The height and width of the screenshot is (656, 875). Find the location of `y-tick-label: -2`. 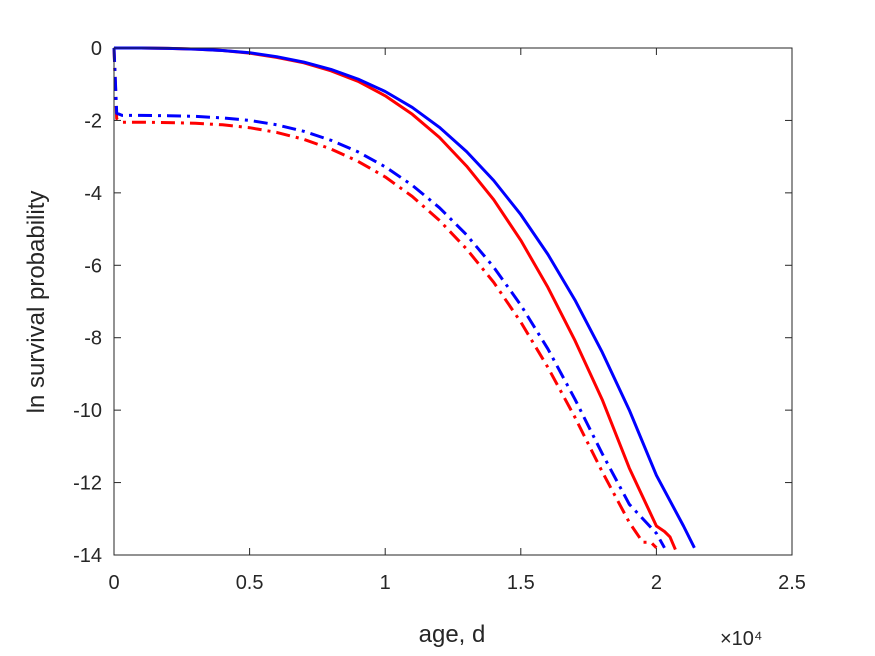

y-tick-label: -2 is located at coordinates (93, 121).